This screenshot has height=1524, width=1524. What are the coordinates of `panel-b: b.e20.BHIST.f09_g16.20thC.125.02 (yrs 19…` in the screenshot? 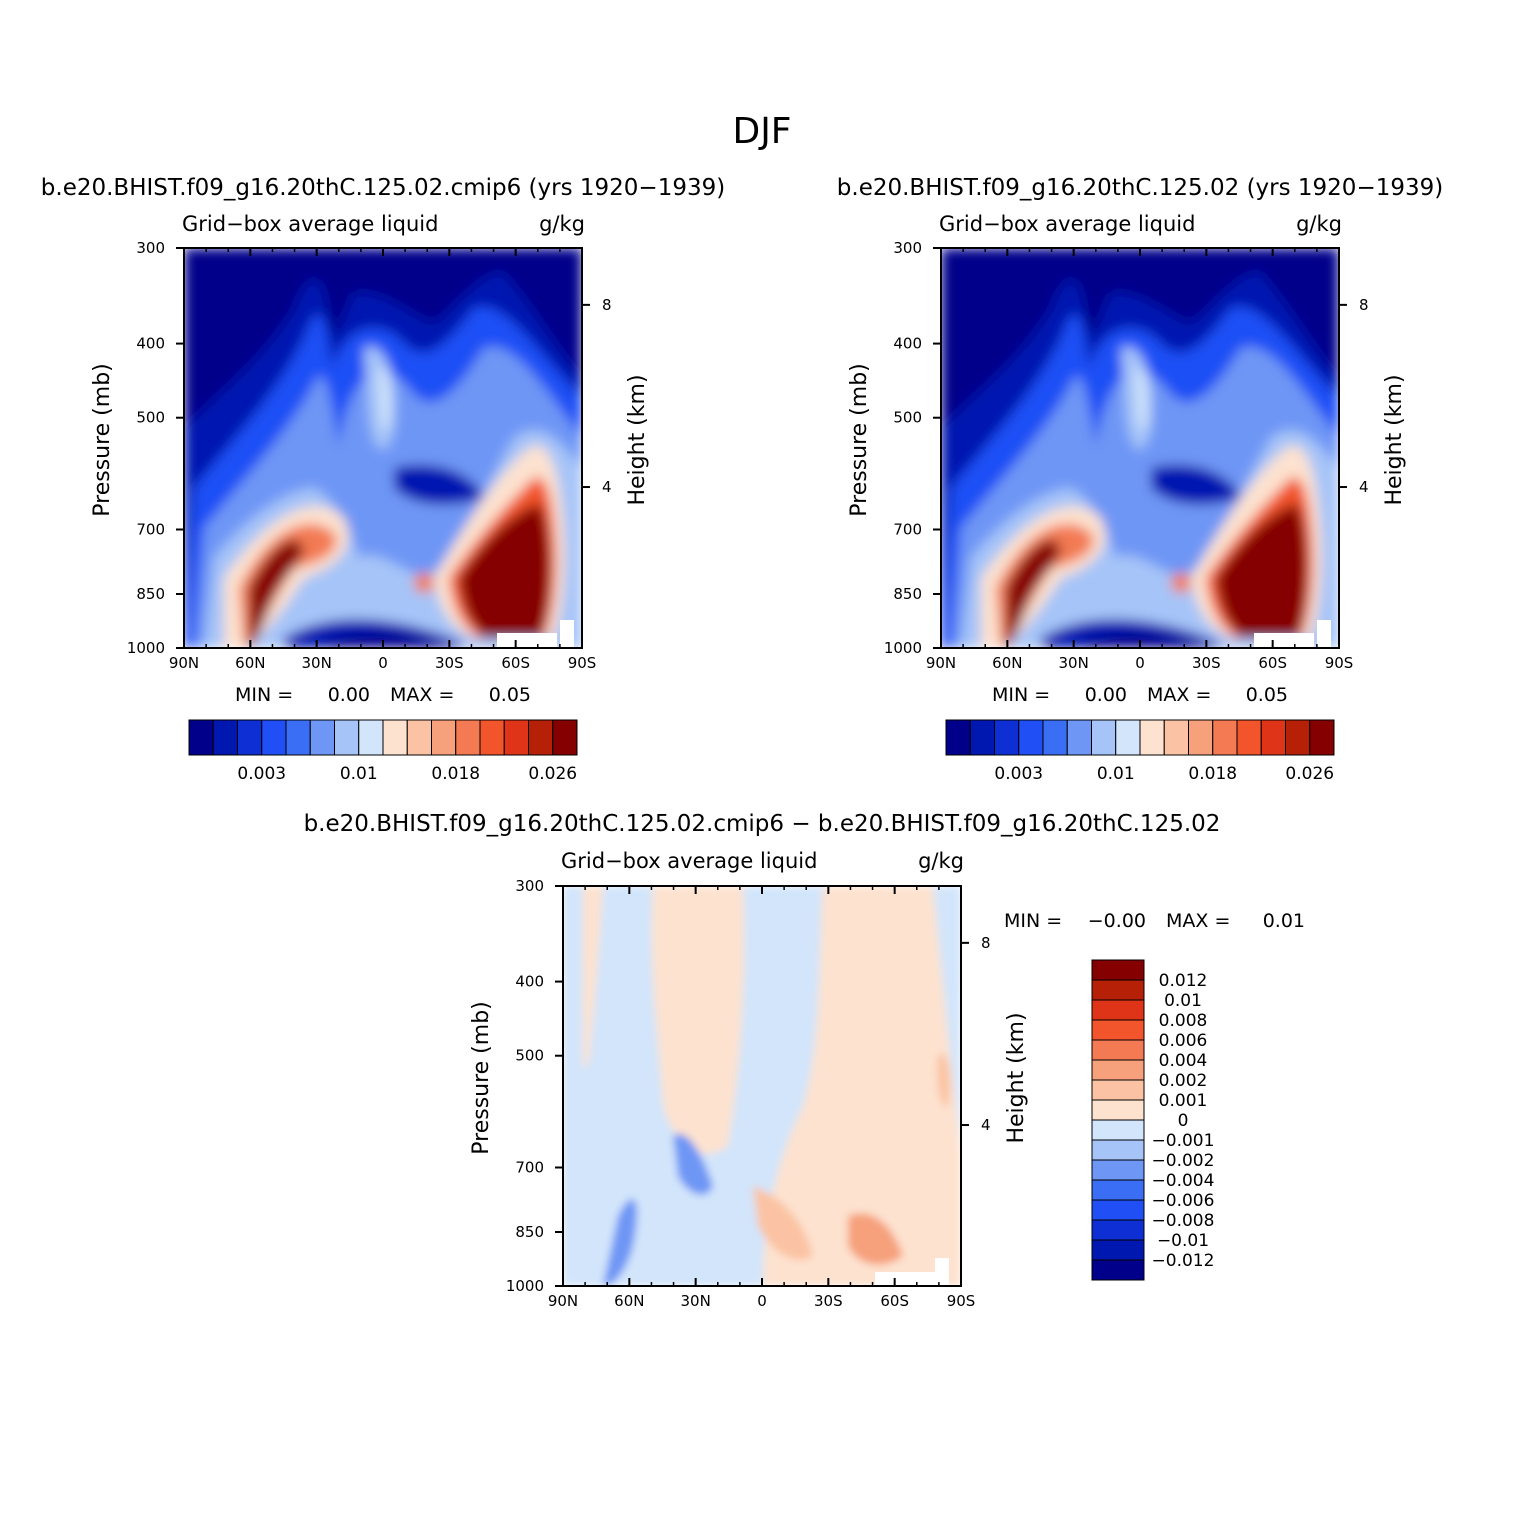 It's located at (1140, 423).